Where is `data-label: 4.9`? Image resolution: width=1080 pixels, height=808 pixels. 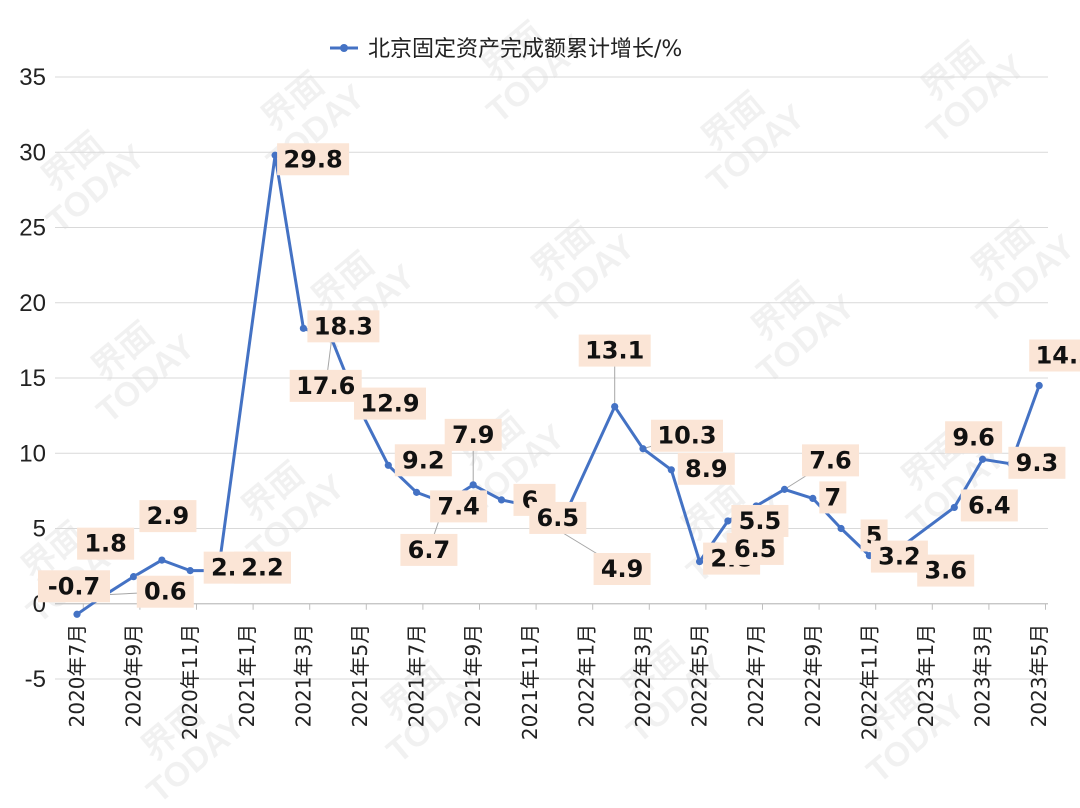
data-label: 4.9 is located at coordinates (622, 569).